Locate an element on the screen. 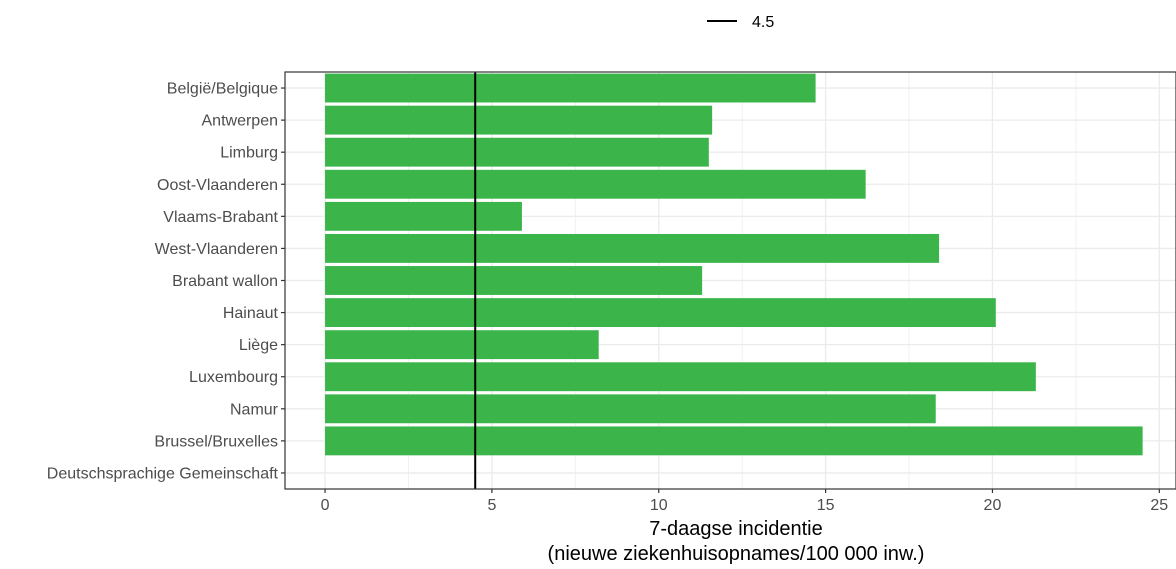 This screenshot has height=569, width=1176. y-tick-label: Oost-Vlaanderen is located at coordinates (217, 185).